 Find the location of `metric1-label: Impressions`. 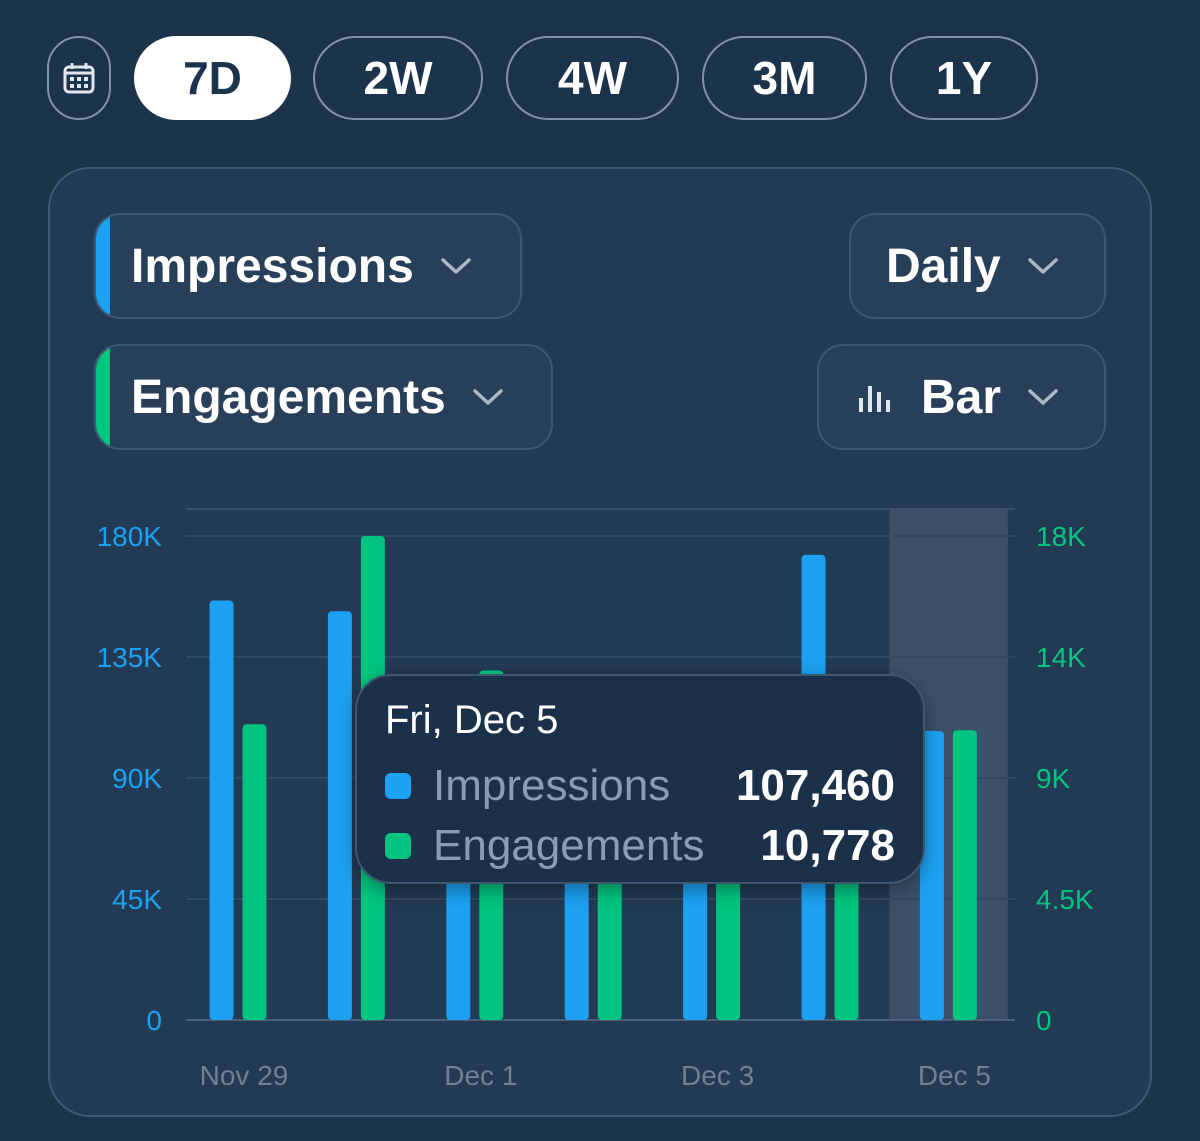

metric1-label: Impressions is located at coordinates (272, 266).